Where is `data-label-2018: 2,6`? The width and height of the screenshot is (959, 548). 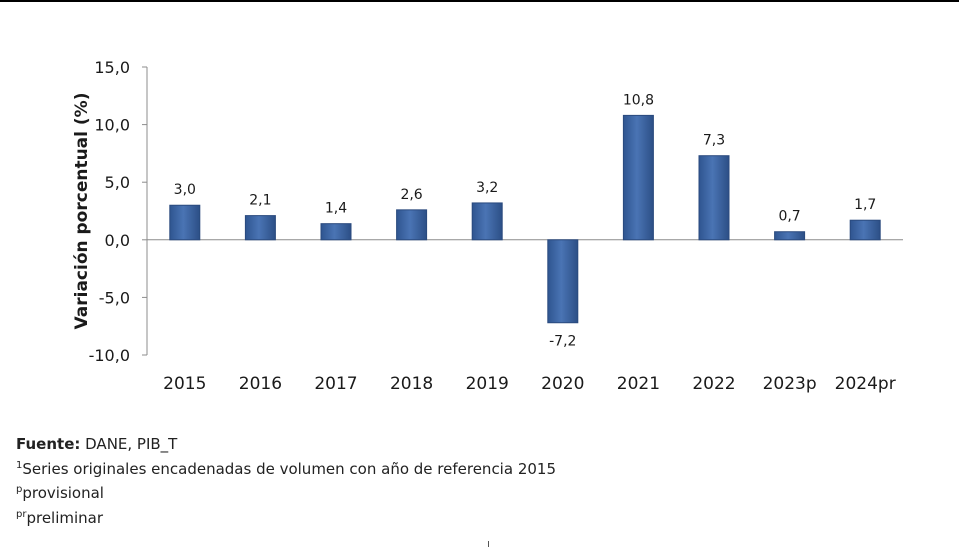
data-label-2018: 2,6 is located at coordinates (411, 195).